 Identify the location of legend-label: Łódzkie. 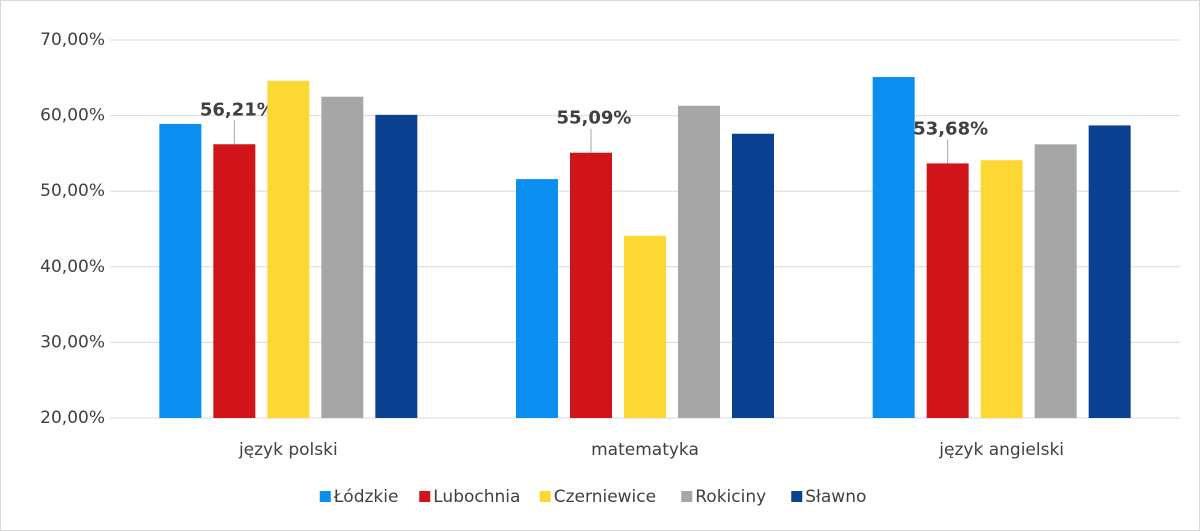
(366, 497).